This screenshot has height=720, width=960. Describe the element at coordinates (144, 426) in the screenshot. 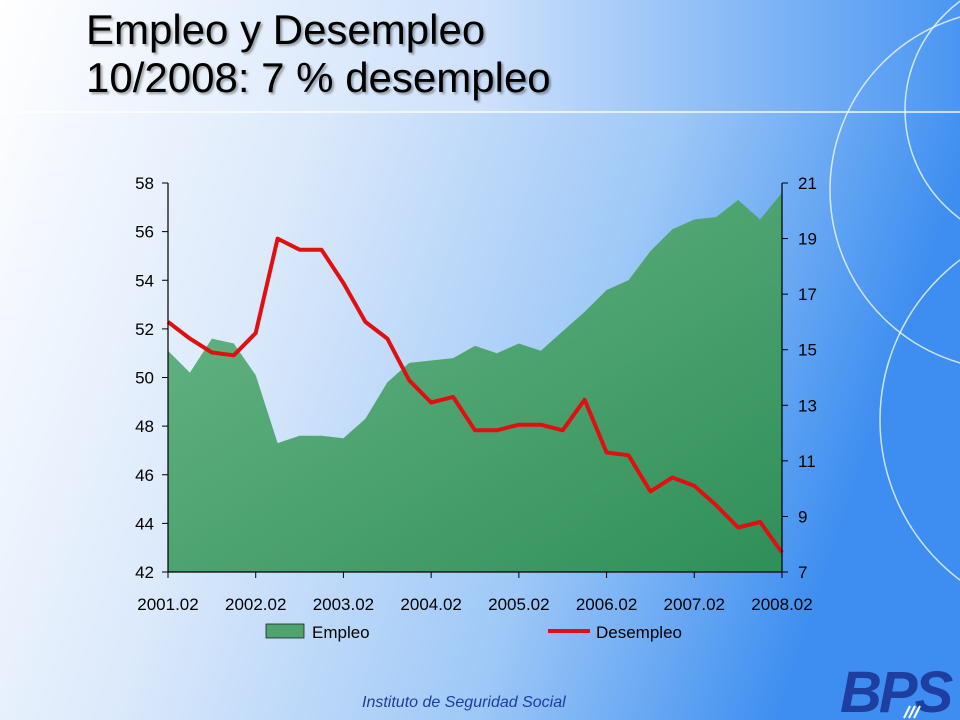

I see `left-y-tick-label: 48` at that location.